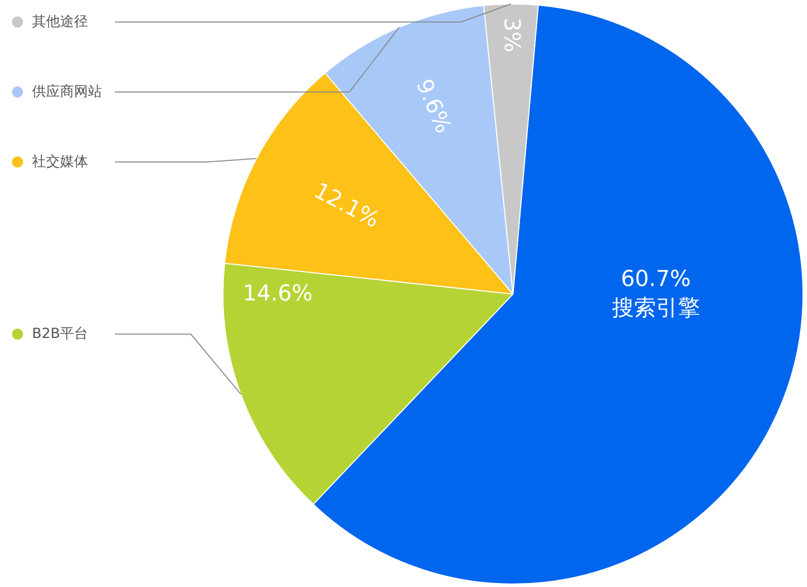 The width and height of the screenshot is (807, 587). What do you see at coordinates (656, 308) in the screenshot?
I see `slice-label: 搜索引擎` at bounding box center [656, 308].